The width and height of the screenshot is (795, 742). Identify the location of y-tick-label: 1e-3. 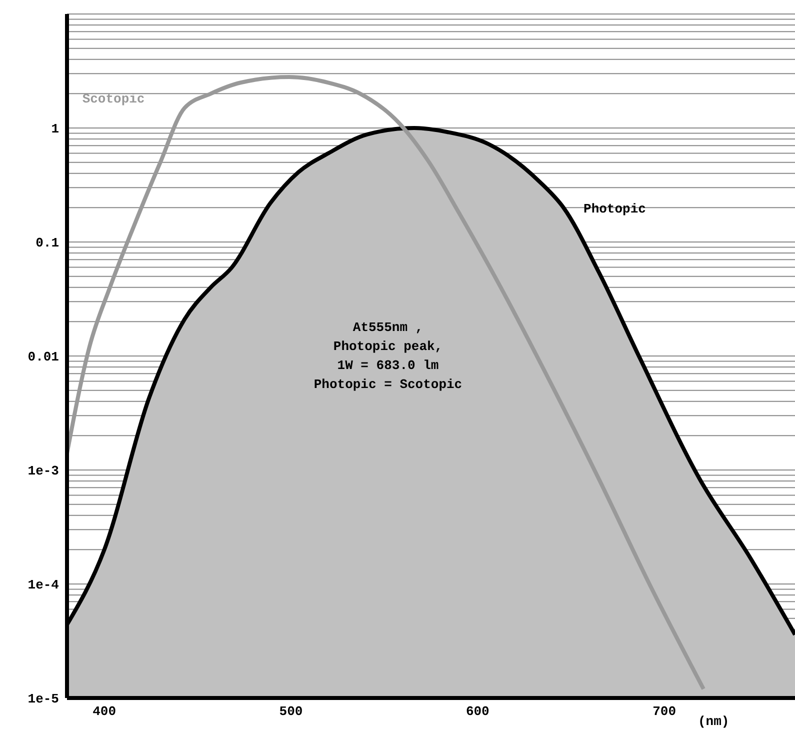
(44, 471).